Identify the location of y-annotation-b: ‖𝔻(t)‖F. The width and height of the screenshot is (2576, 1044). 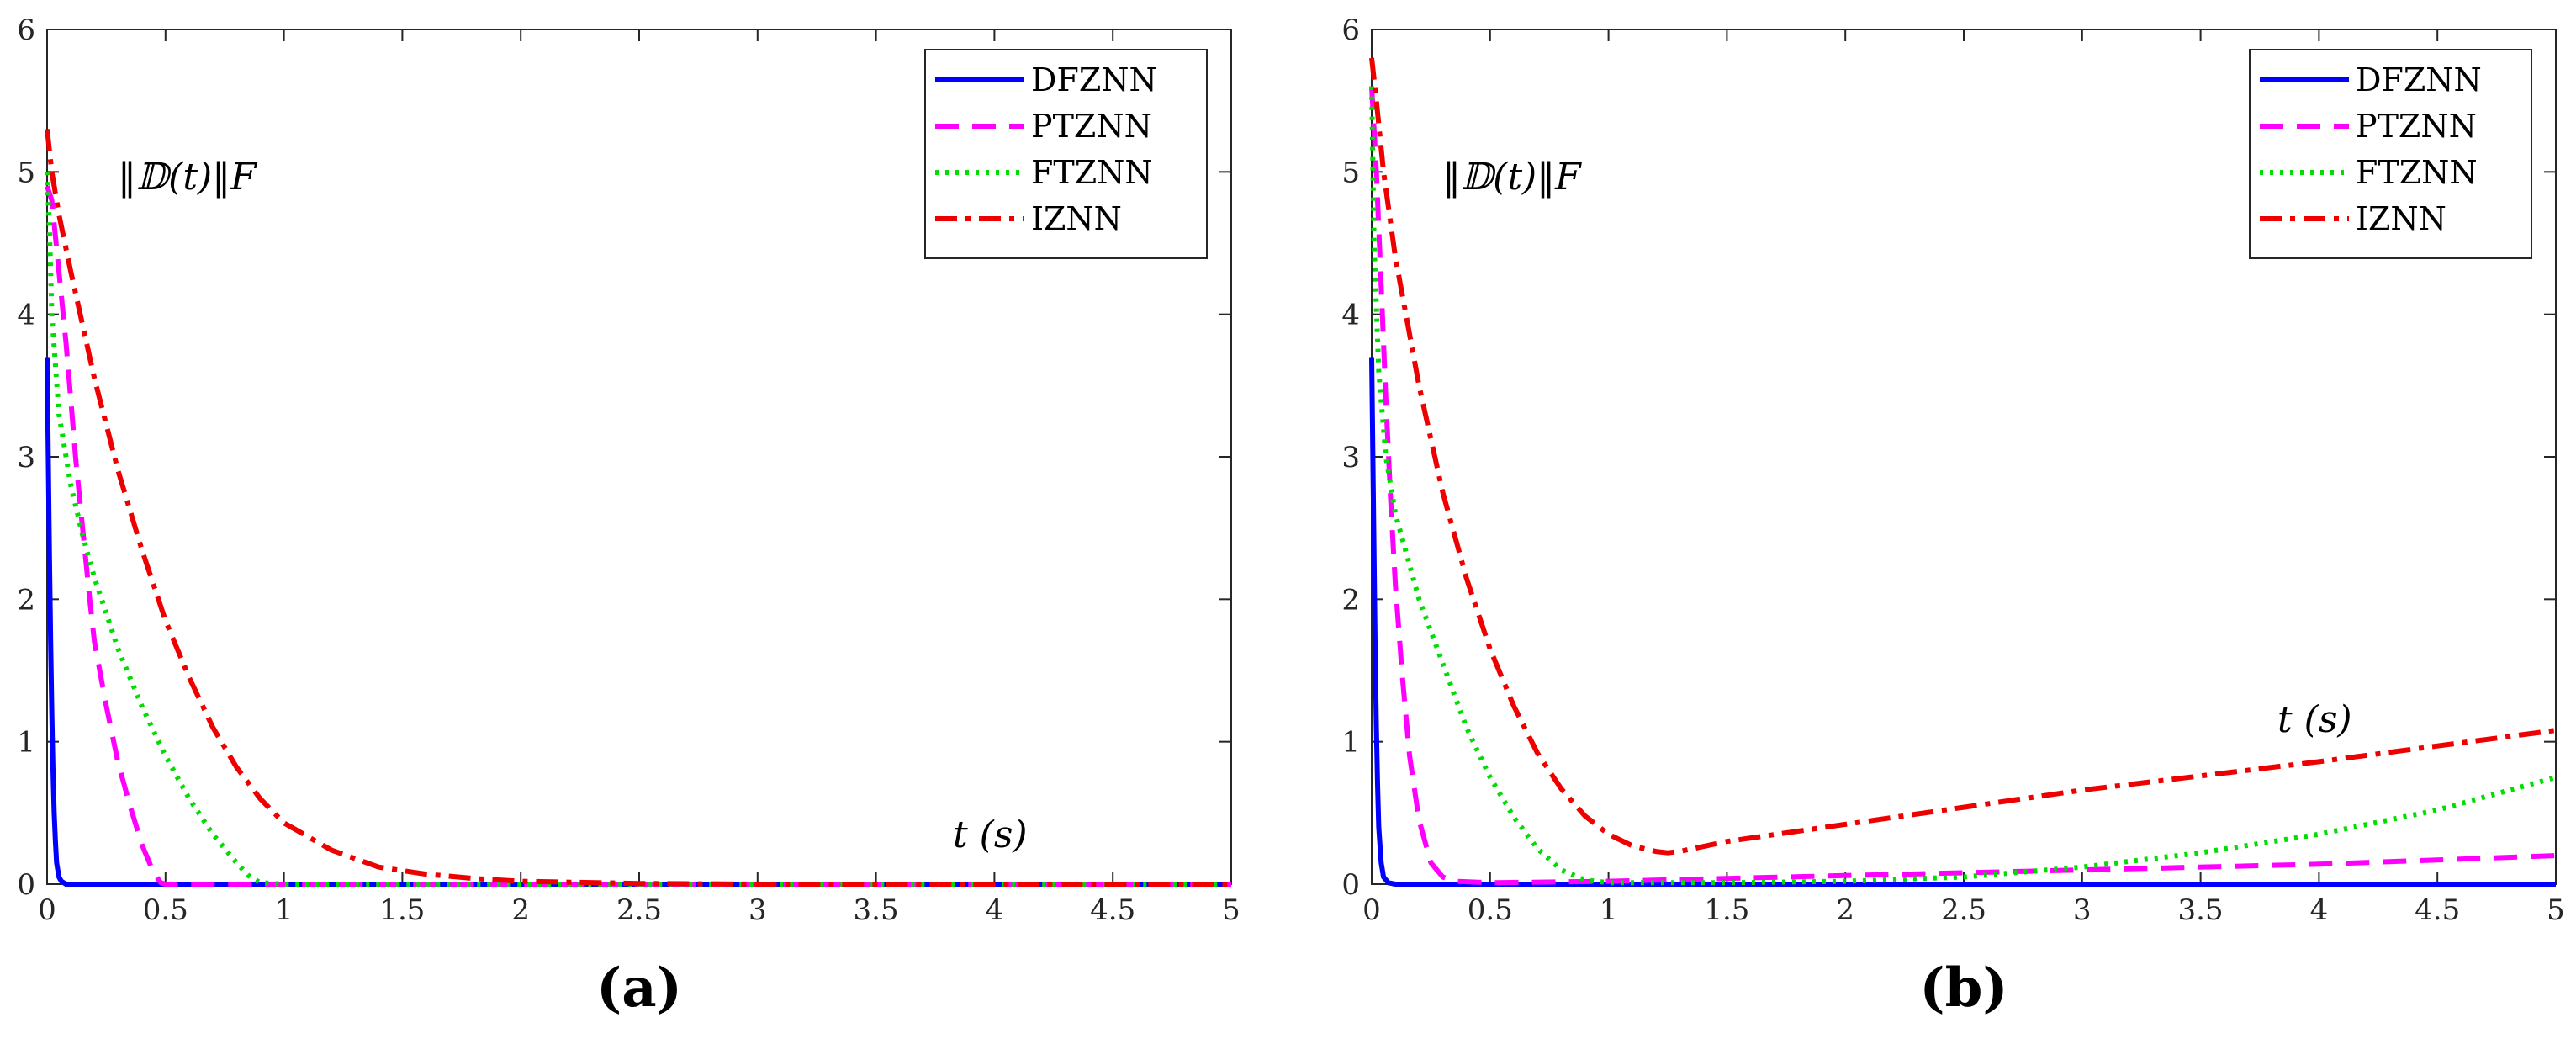
(1512, 177).